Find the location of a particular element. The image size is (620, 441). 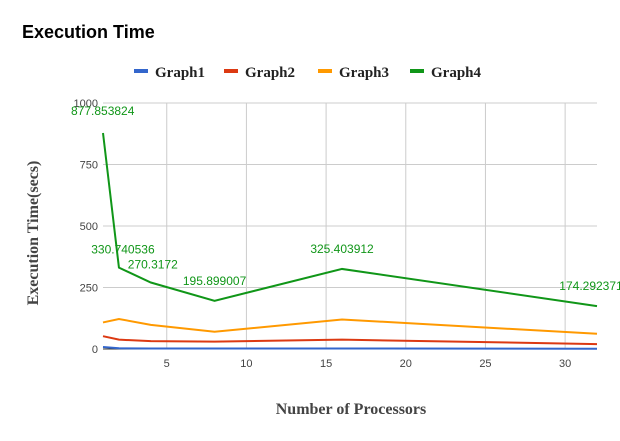

legend: Graph1 Graph2 Graph3 Graph4 is located at coordinates (308, 73).